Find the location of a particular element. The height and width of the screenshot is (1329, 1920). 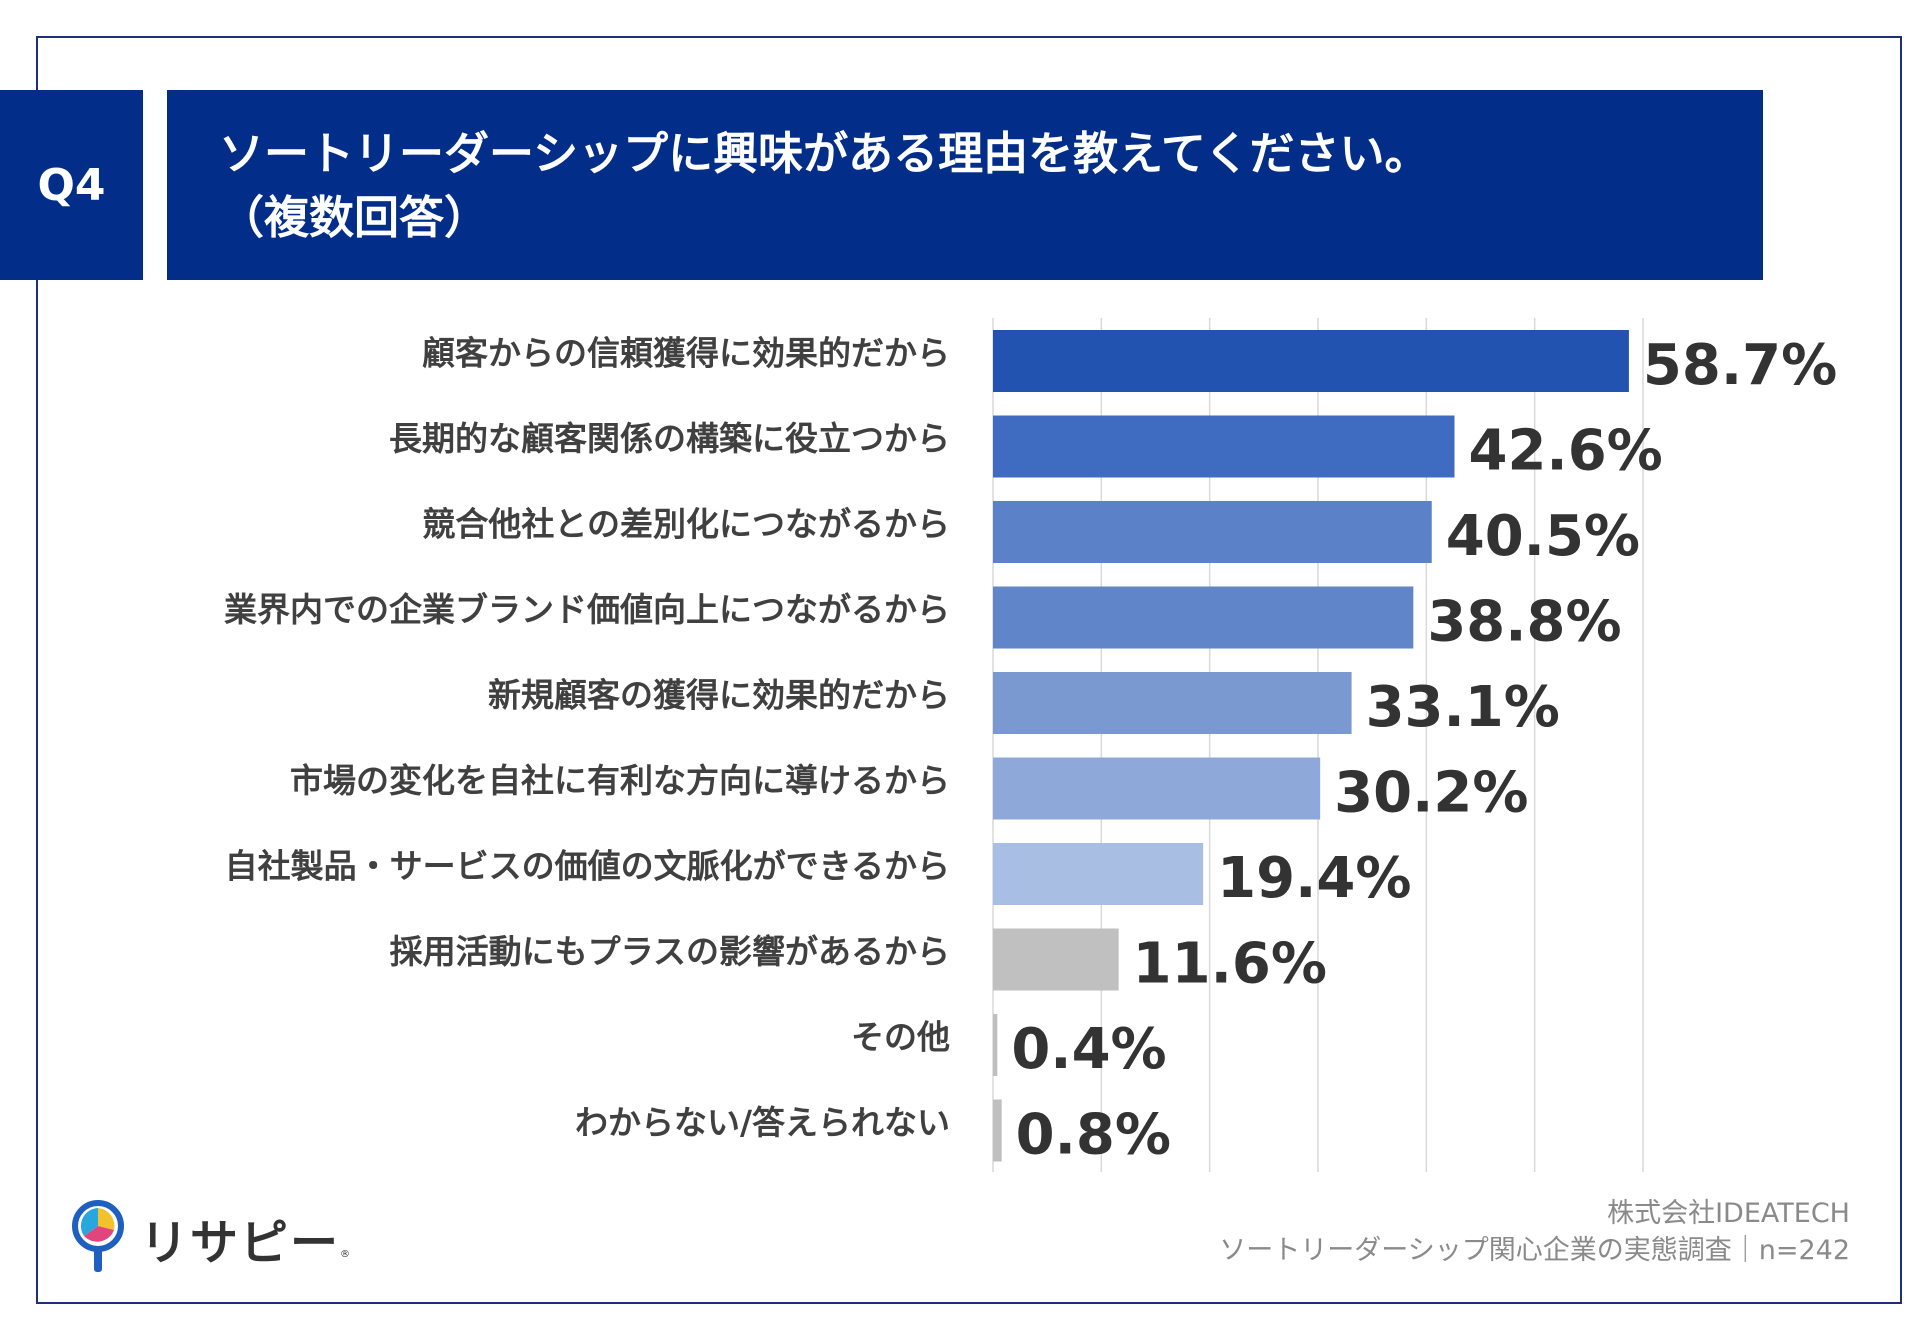

logo-text: リサピー is located at coordinates (240, 1243).